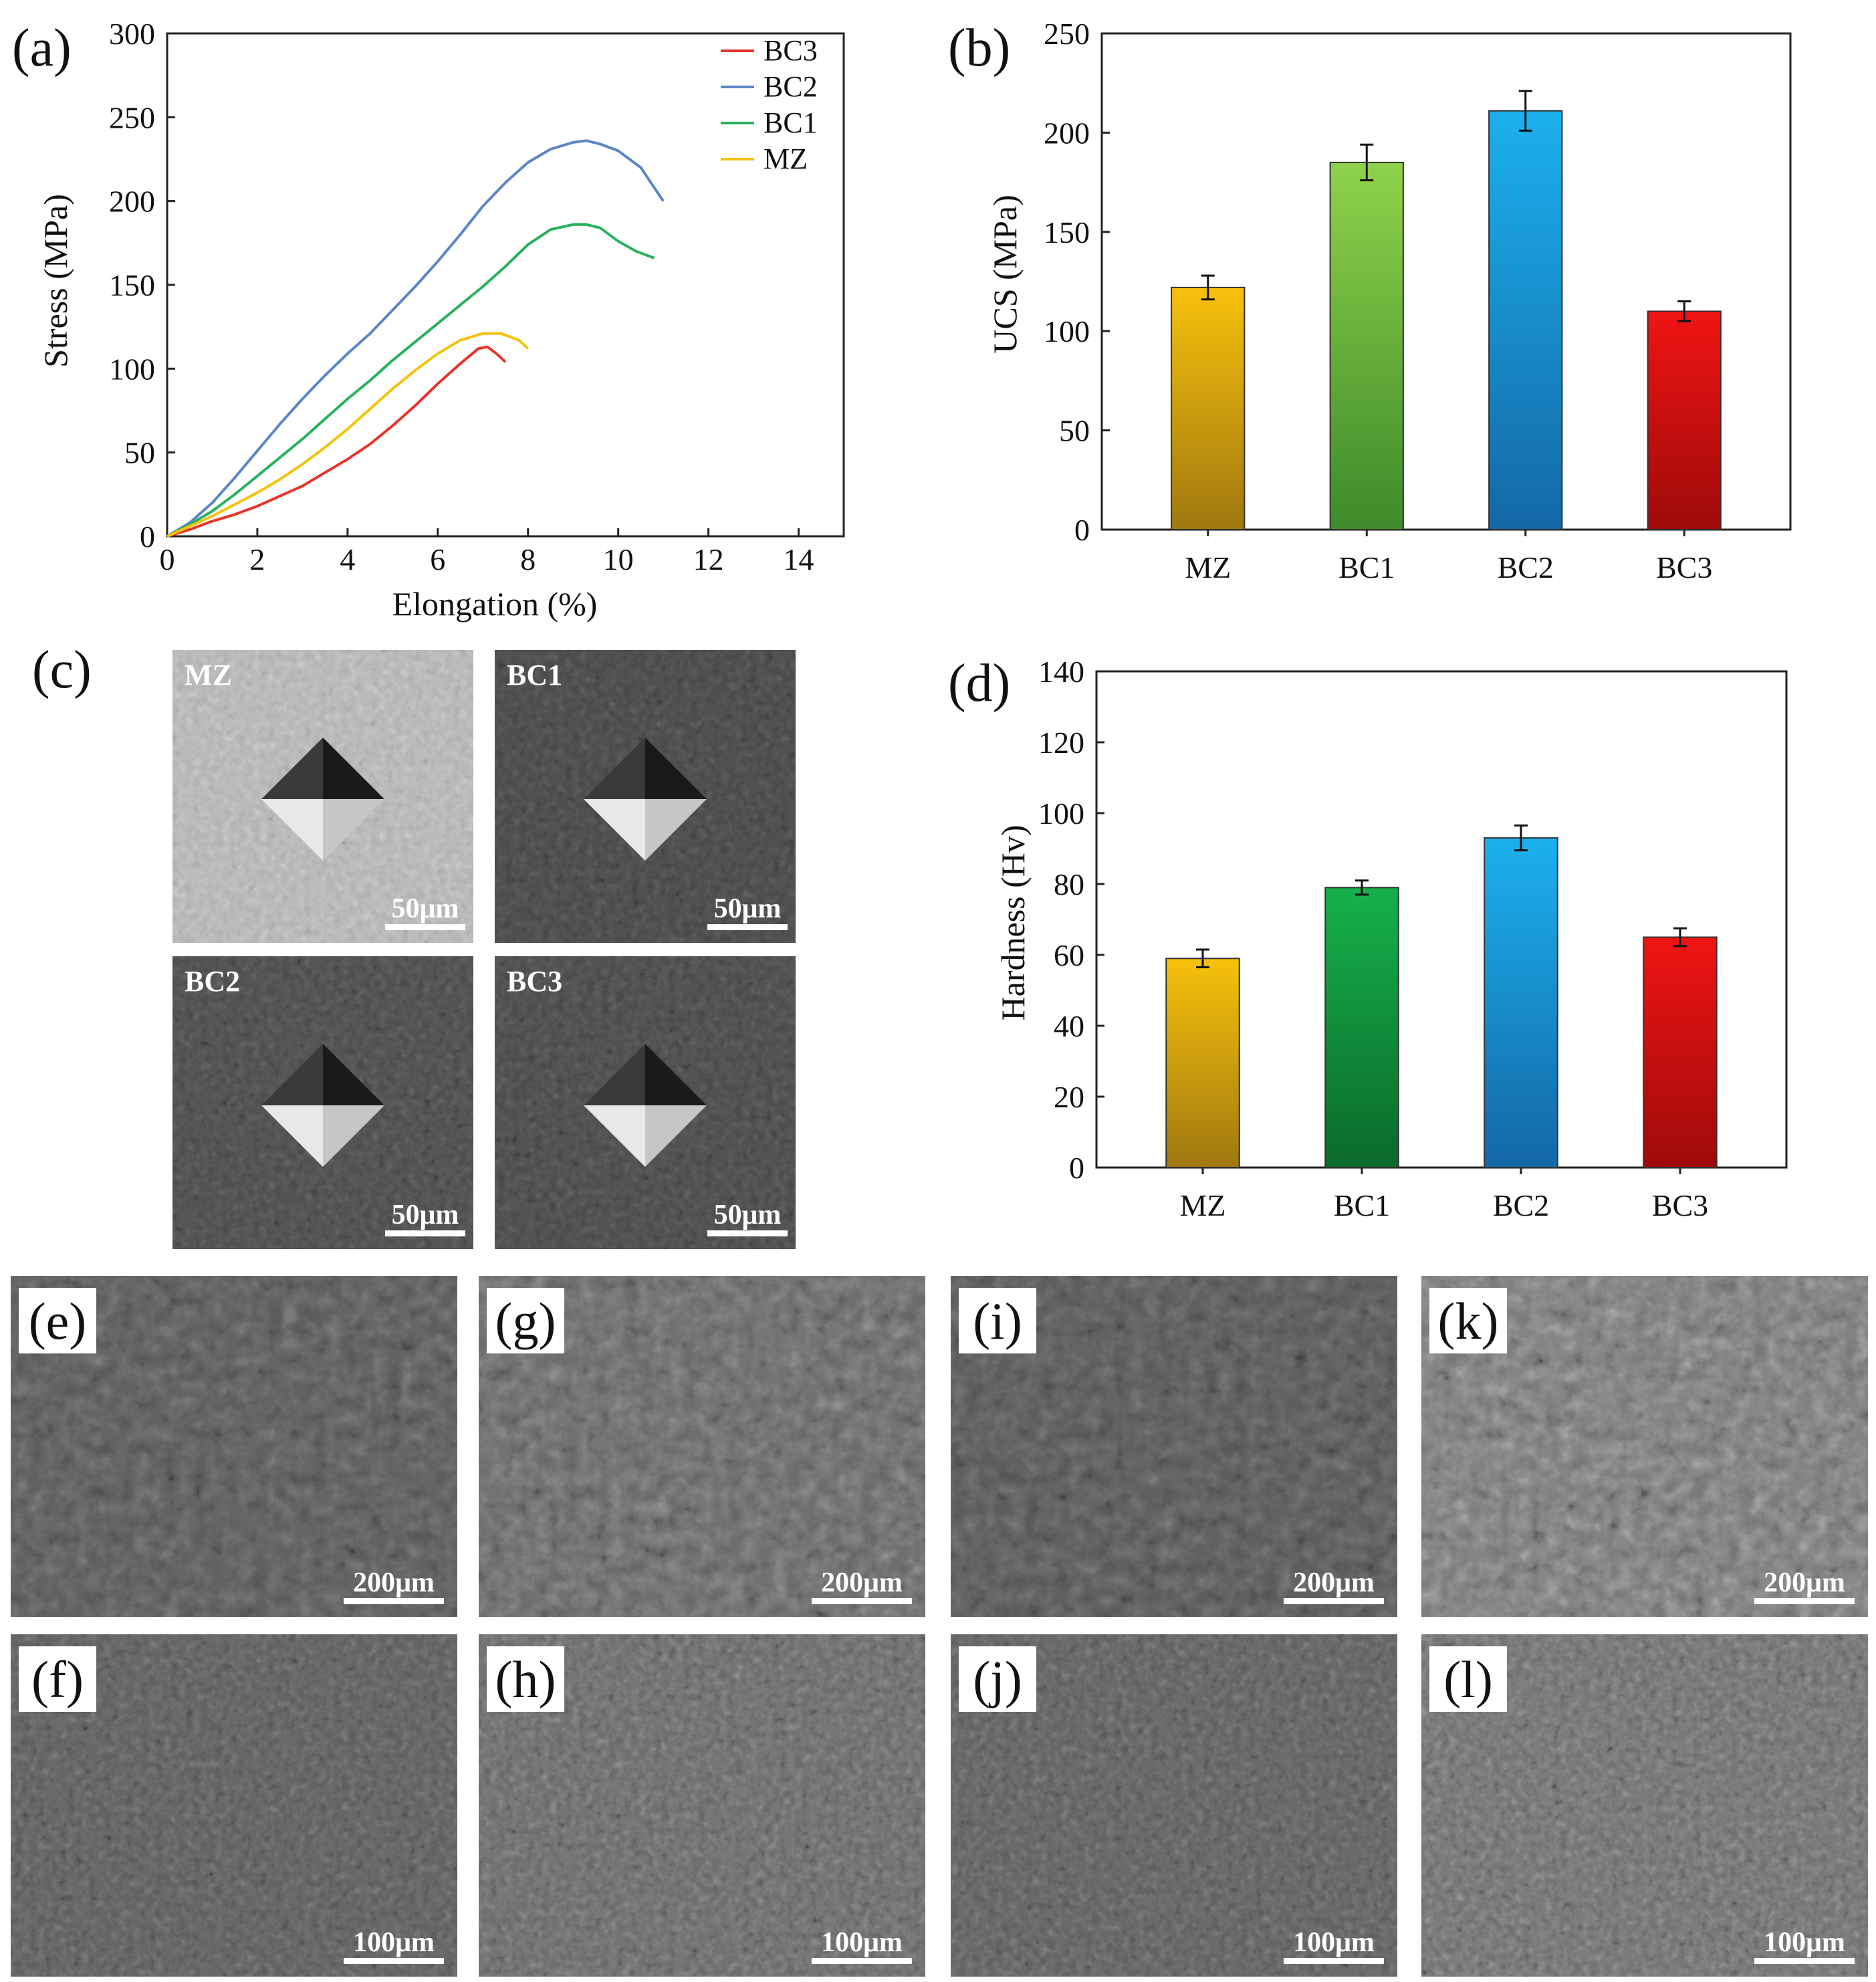 The width and height of the screenshot is (1876, 1982). I want to click on indent-label: BC2, so click(212, 981).